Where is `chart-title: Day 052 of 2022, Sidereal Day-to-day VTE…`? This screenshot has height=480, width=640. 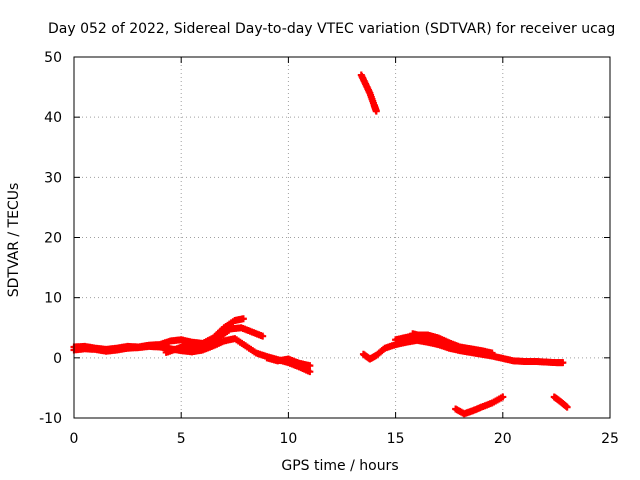 chart-title: Day 052 of 2022, Sidereal Day-to-day VTE… is located at coordinates (331, 29).